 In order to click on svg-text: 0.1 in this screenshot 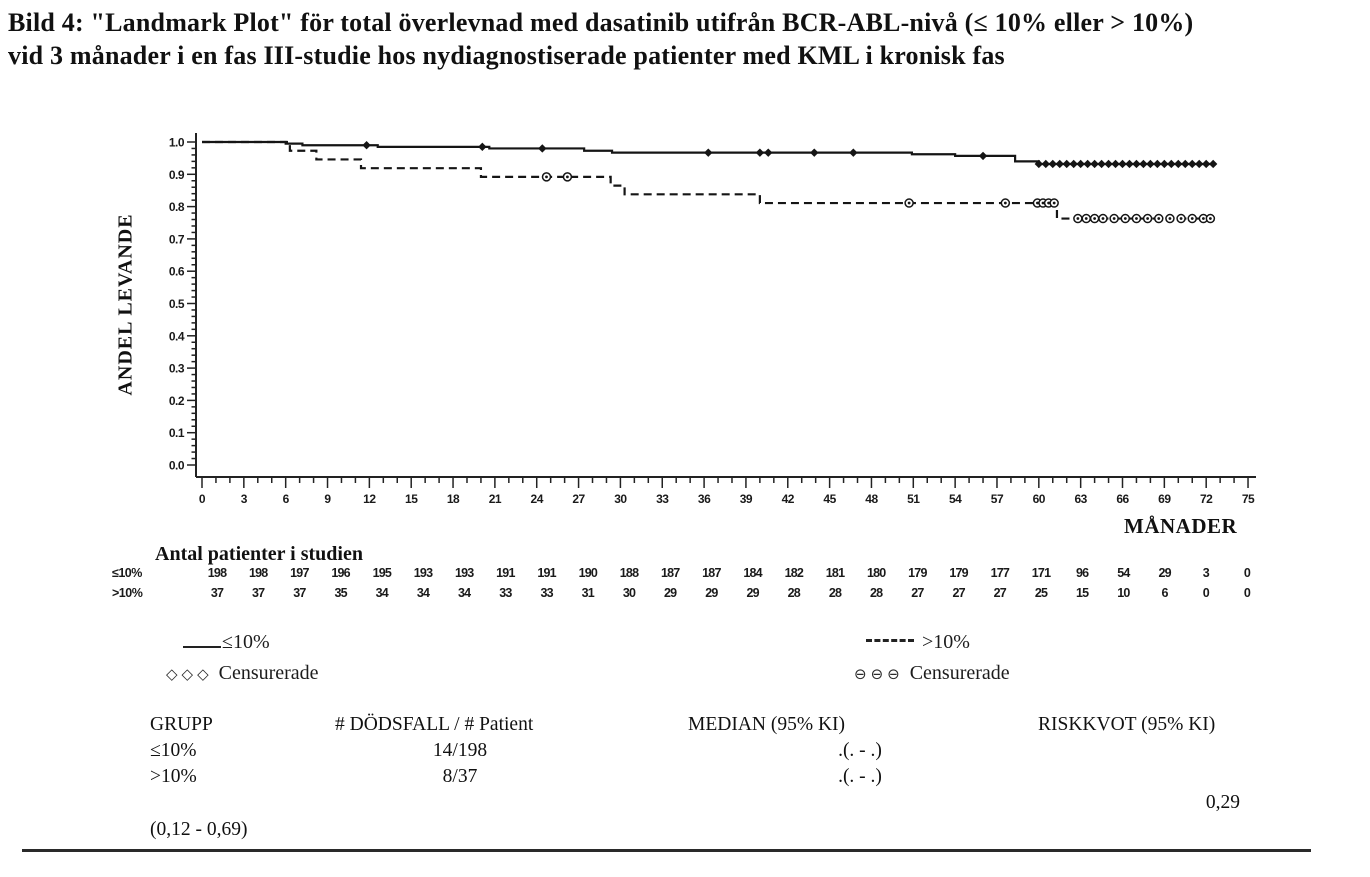, I will do `click(177, 433)`.